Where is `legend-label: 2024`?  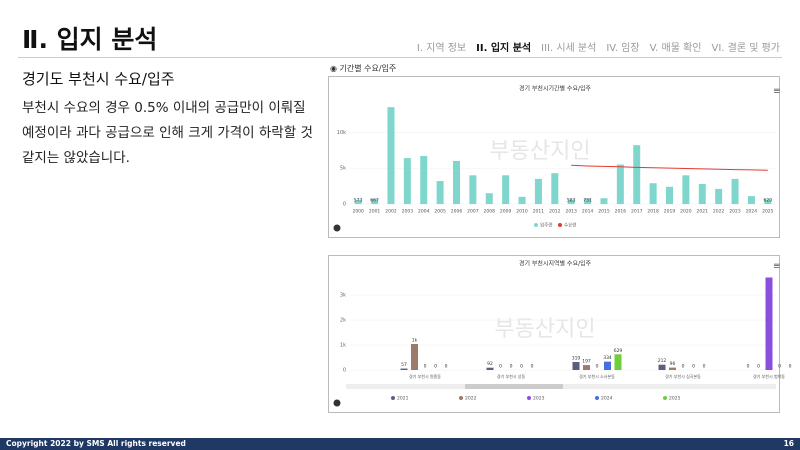 legend-label: 2024 is located at coordinates (607, 399).